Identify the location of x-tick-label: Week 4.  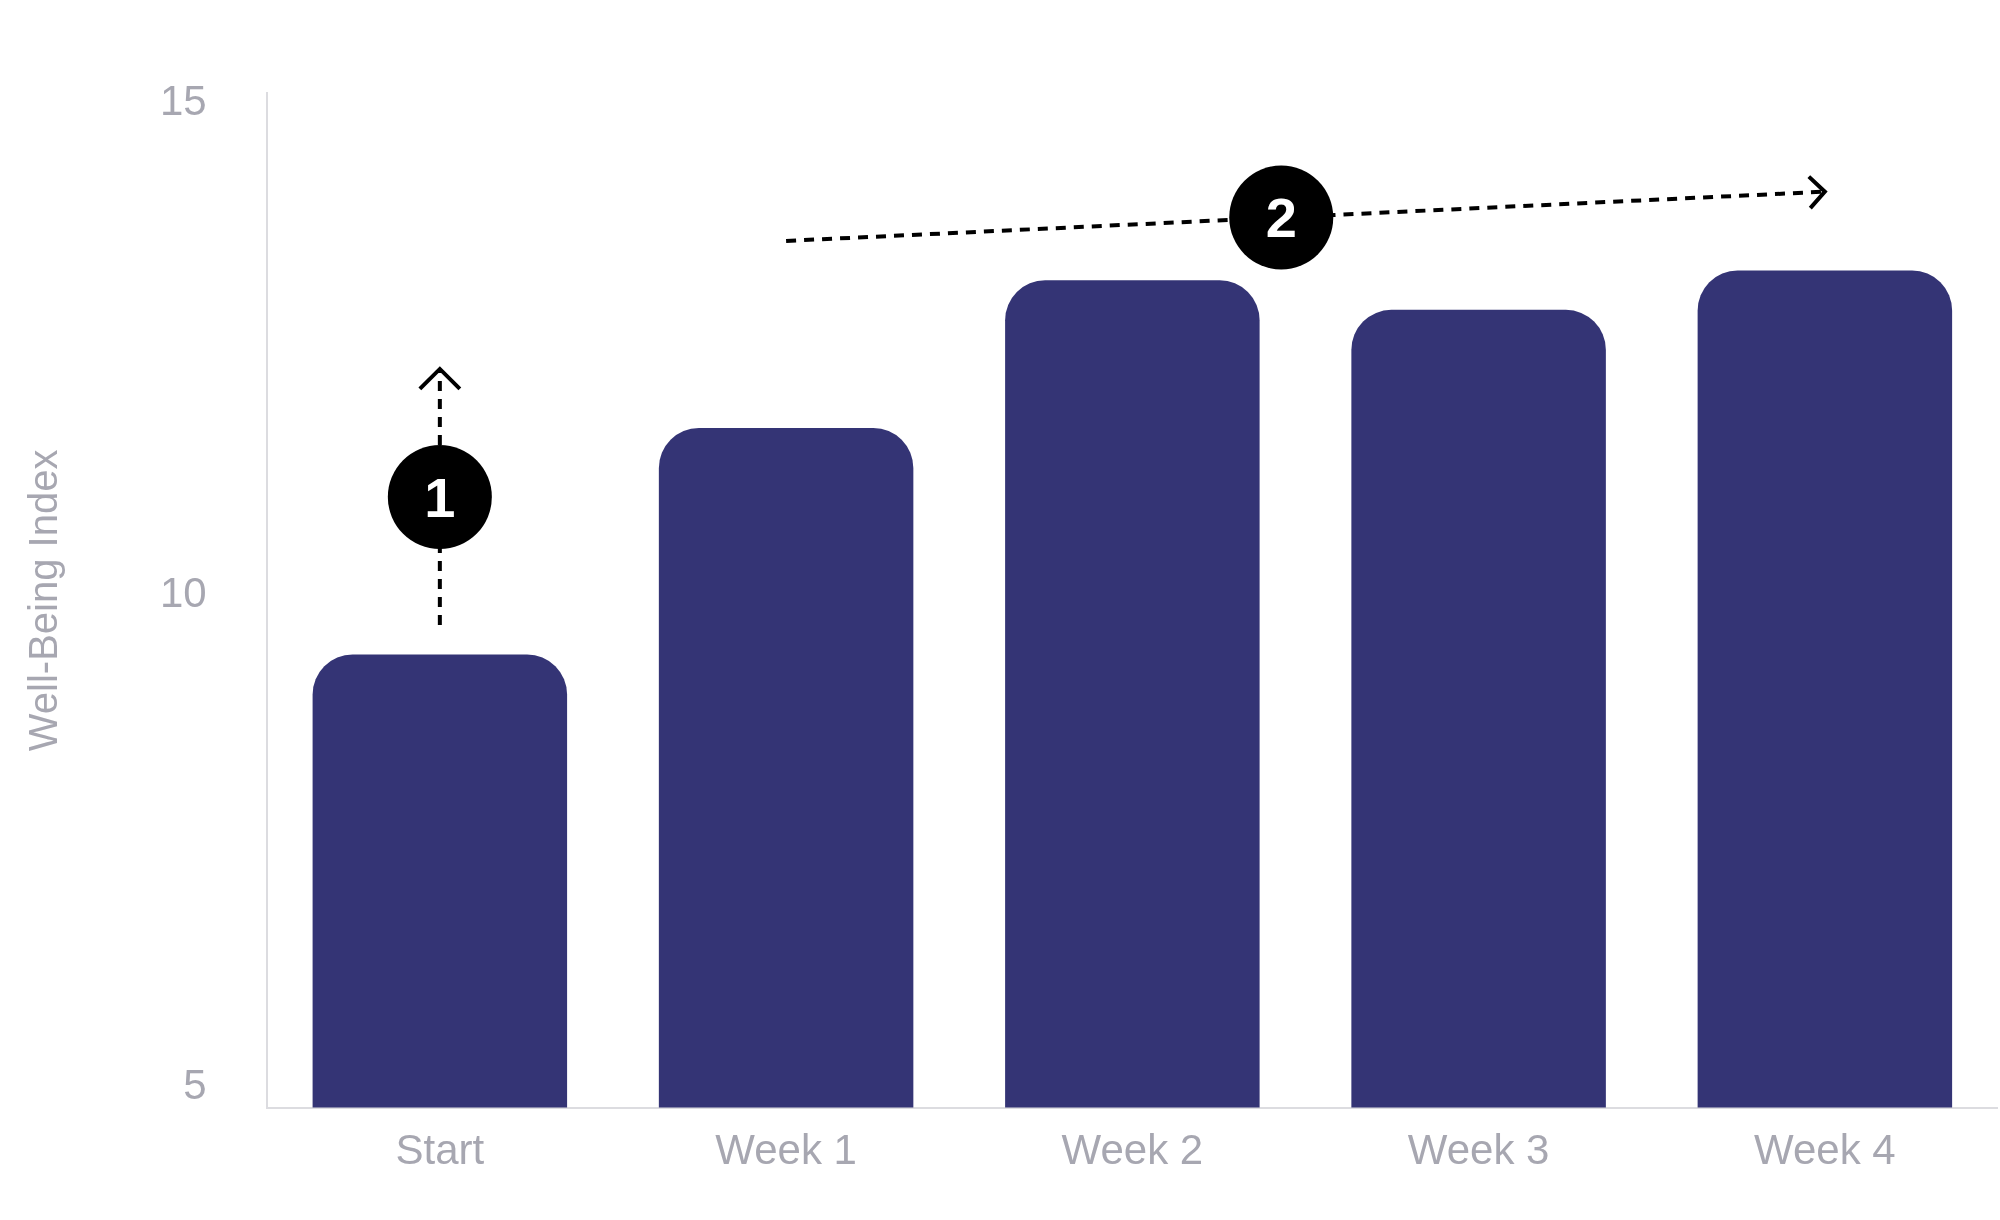
(1825, 1150).